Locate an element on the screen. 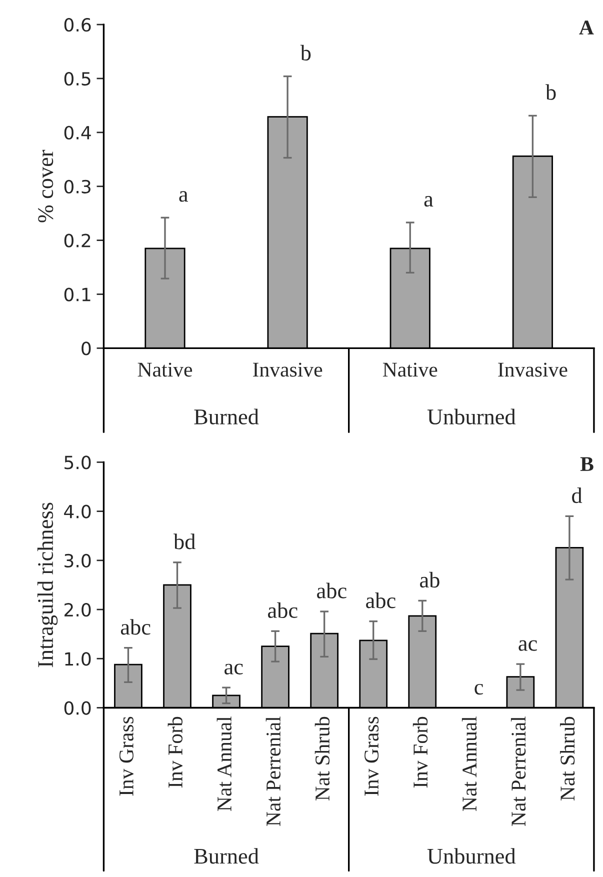 The image size is (603, 877). y-tick-label: 4.0 is located at coordinates (77, 511).